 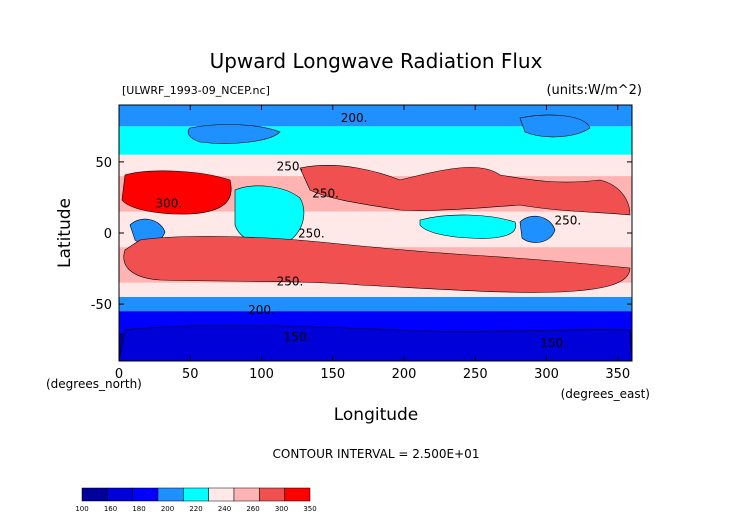 I want to click on dataset-label: [ULWRF_1993-09_NCEP.nc], so click(x=196, y=90).